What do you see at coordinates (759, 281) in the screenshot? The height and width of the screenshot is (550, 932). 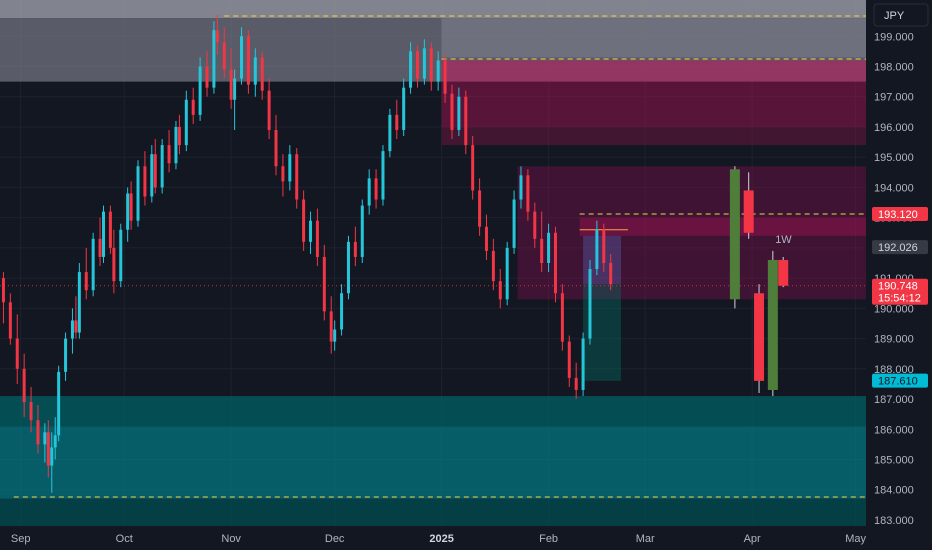 I see `weekly-candles` at bounding box center [759, 281].